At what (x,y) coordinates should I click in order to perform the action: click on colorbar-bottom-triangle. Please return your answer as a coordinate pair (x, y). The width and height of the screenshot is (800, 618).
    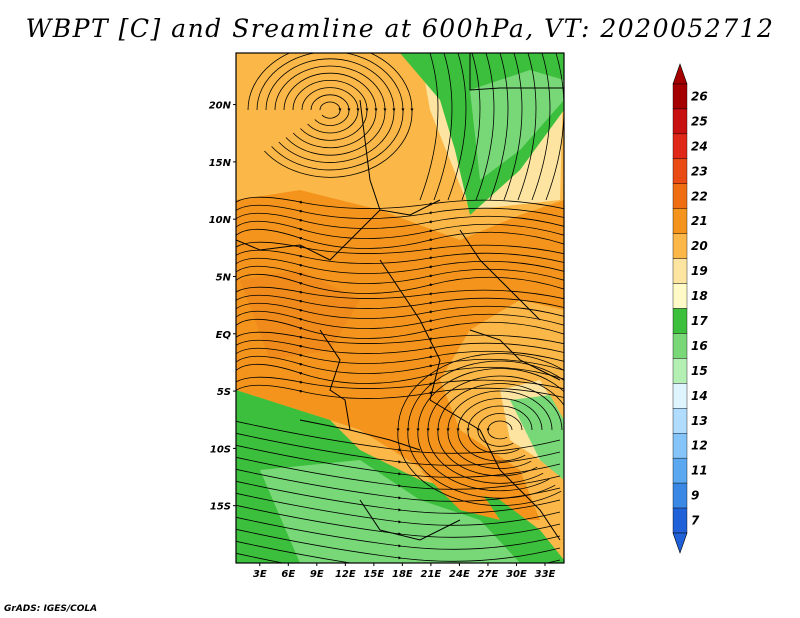
    Looking at the image, I should click on (680, 543).